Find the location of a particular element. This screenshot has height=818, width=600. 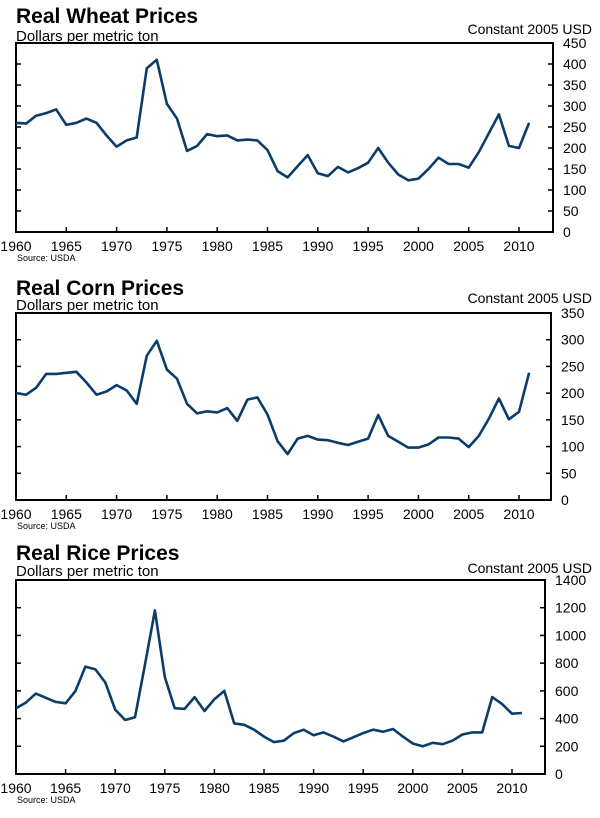

y-tick-label: 1000 is located at coordinates (570, 635).